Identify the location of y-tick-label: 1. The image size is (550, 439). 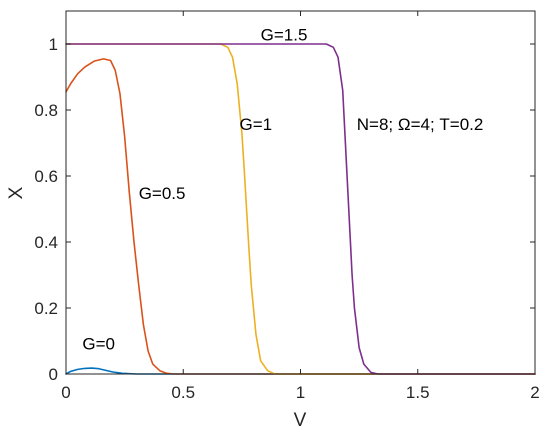
(53, 44).